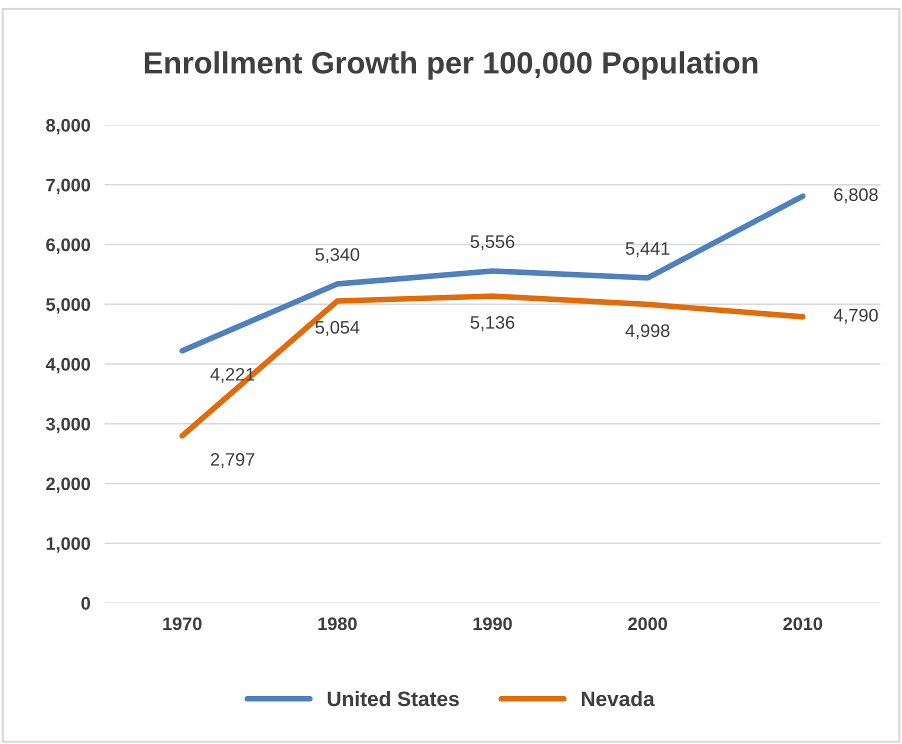 This screenshot has width=902, height=744. I want to click on y-tick-label: 0, so click(85, 603).